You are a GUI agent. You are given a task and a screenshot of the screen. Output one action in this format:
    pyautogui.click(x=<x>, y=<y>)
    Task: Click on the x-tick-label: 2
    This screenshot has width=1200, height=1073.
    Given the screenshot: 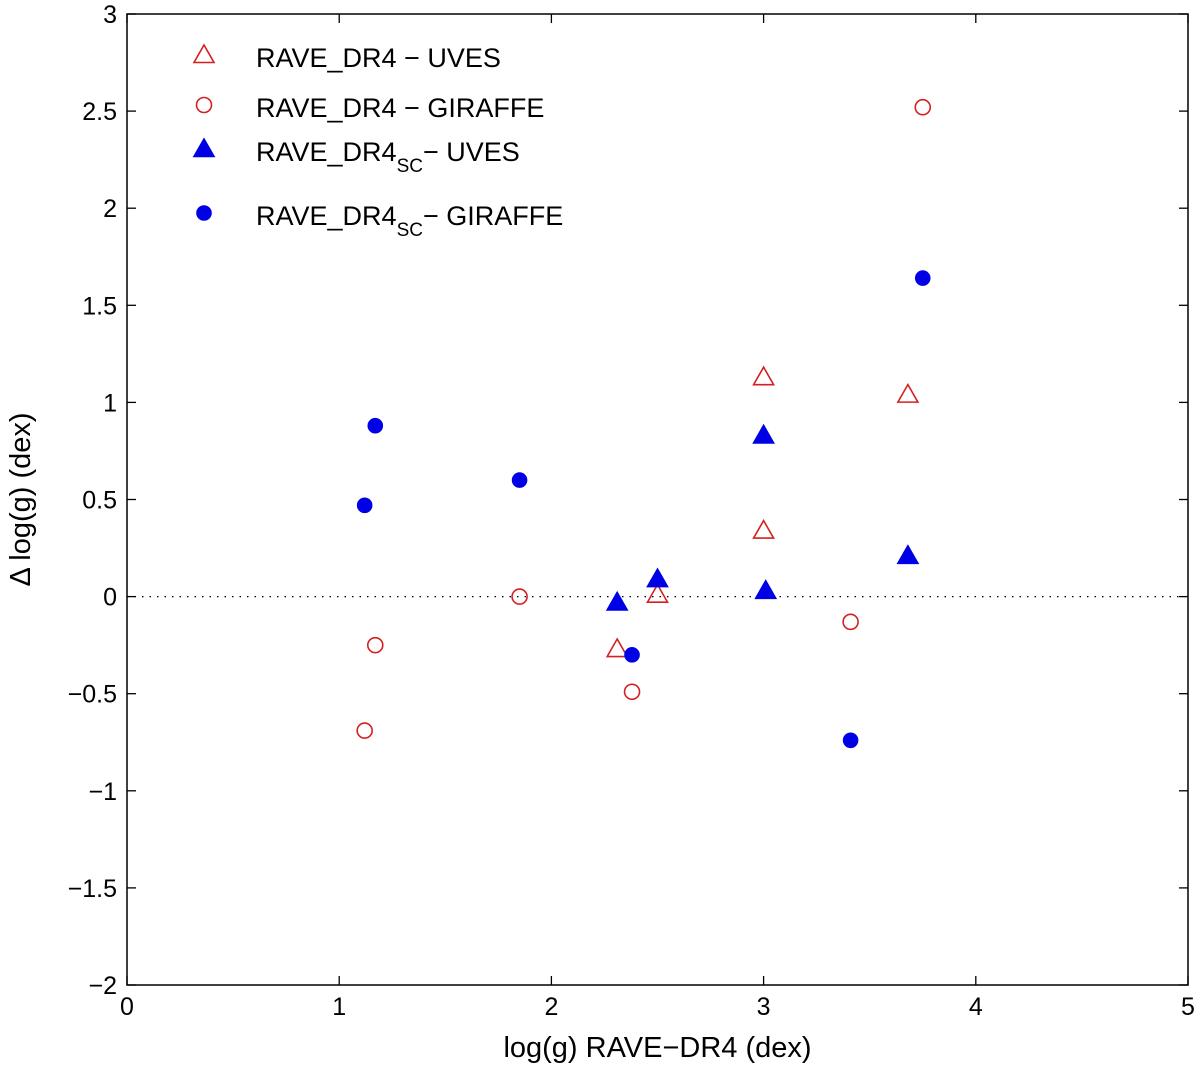 What is the action you would take?
    pyautogui.click(x=551, y=1007)
    